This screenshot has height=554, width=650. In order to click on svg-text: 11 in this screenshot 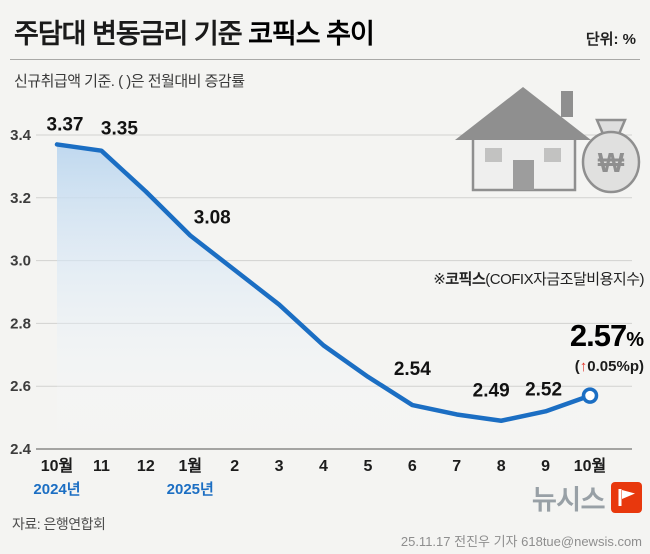, I will do `click(101, 466)`.